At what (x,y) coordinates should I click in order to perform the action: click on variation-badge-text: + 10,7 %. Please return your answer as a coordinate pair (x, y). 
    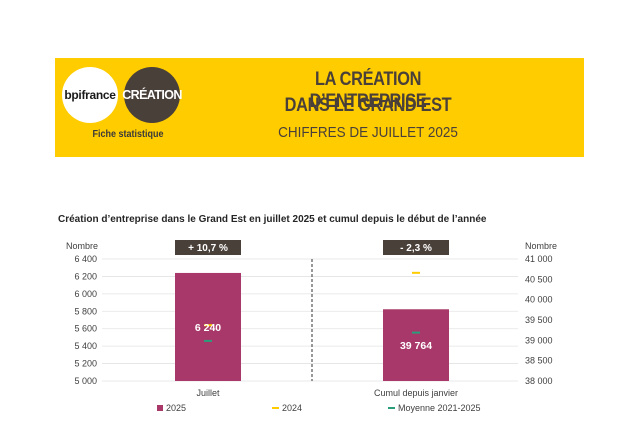
    Looking at the image, I should click on (208, 248).